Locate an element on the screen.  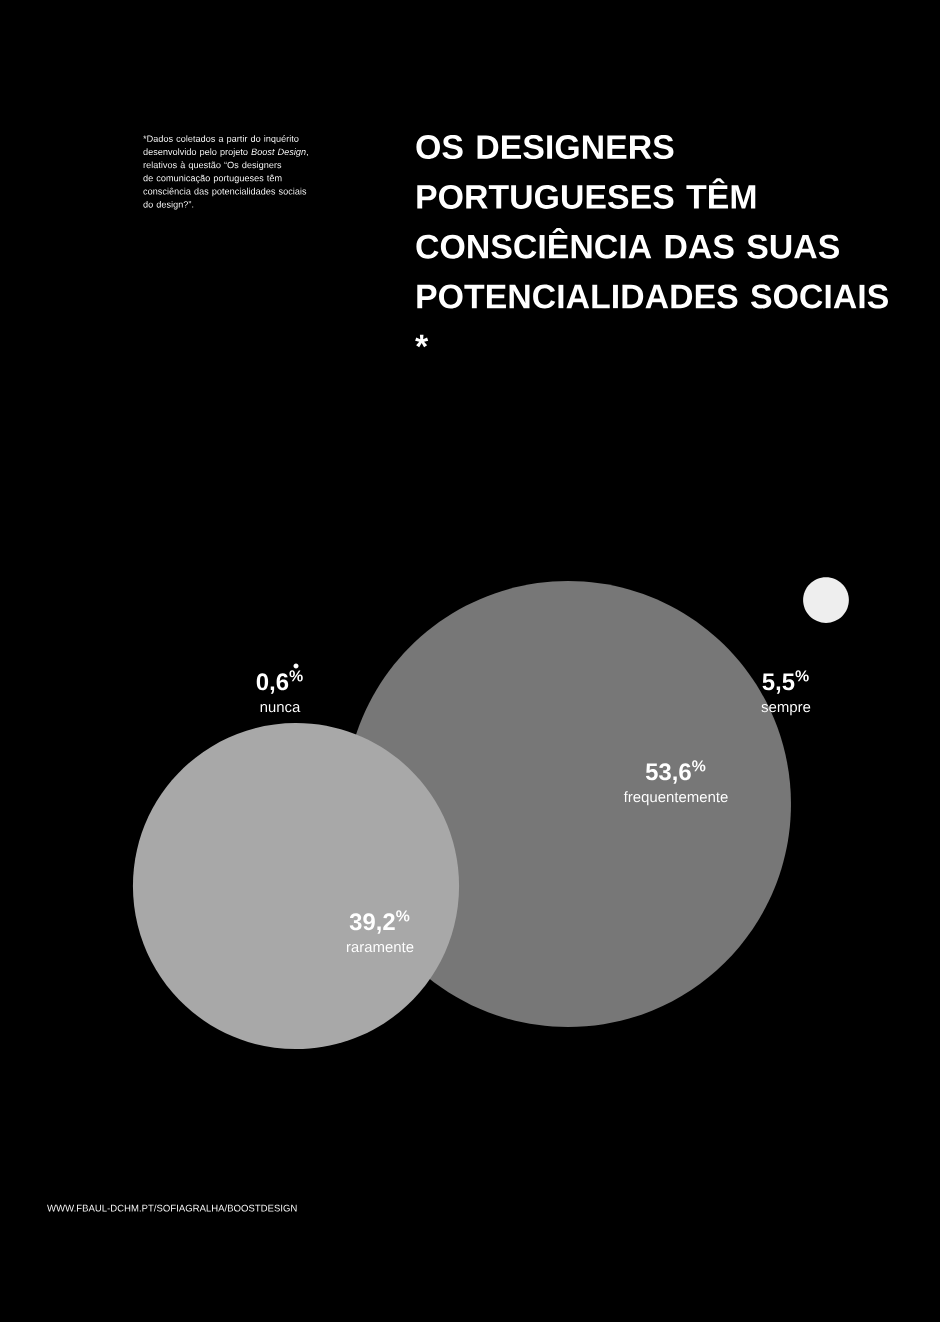
data-label: 53,6$^{%}$ is located at coordinates (675, 772).